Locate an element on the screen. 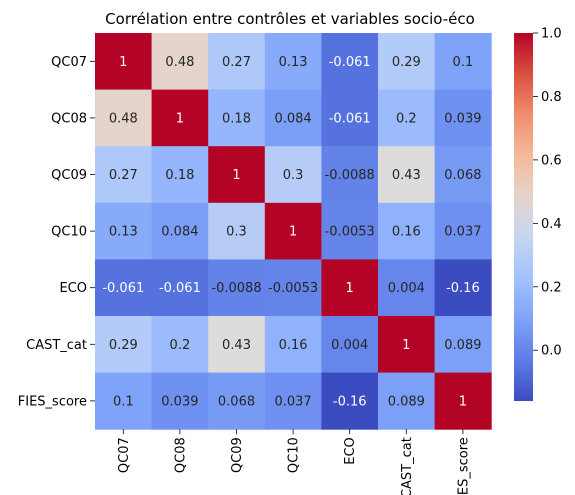 This screenshot has width=575, height=495. y-tick-label: CAST_cat is located at coordinates (56, 345).